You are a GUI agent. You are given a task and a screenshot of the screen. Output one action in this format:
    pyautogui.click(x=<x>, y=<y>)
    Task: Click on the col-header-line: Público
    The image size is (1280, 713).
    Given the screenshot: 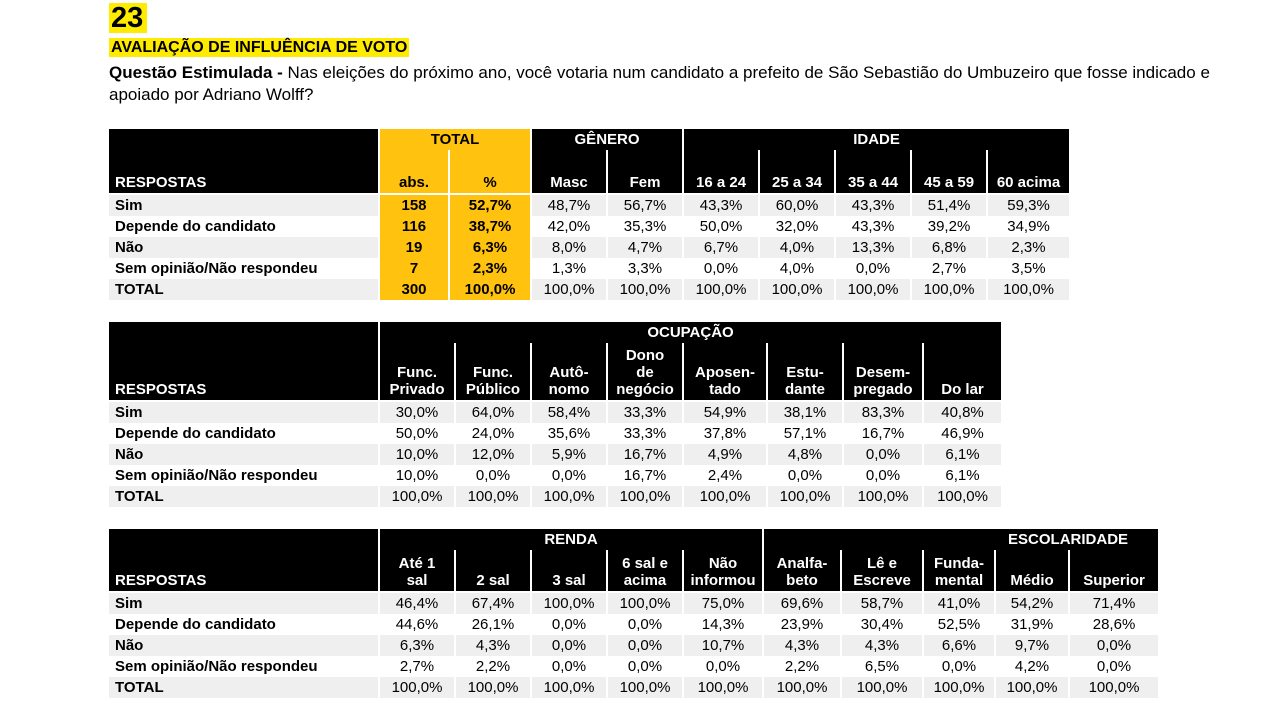 What is the action you would take?
    pyautogui.click(x=493, y=389)
    